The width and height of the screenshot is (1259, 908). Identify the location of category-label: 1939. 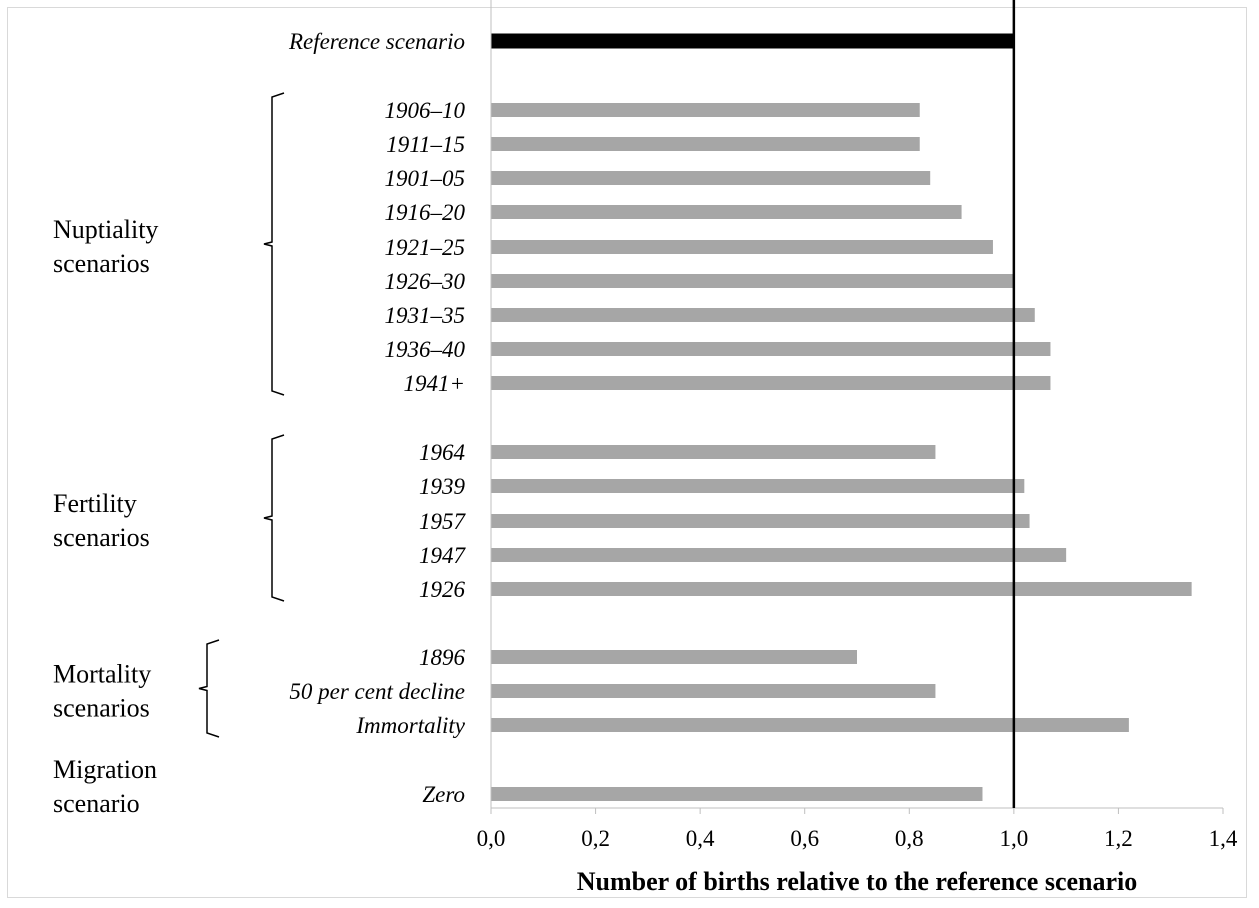
(442, 486).